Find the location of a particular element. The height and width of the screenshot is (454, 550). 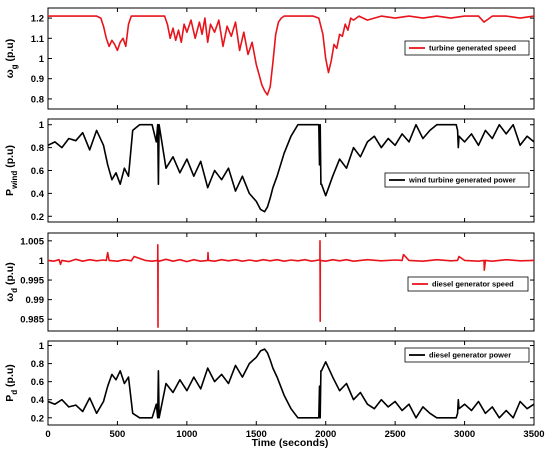

legend-label: diesel generator speed is located at coordinates (473, 284).